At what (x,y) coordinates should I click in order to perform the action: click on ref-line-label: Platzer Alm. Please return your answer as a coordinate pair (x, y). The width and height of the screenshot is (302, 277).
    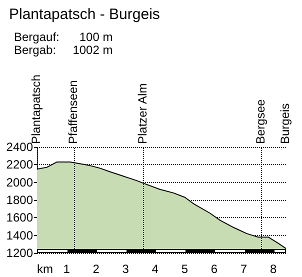
    Looking at the image, I should click on (142, 113).